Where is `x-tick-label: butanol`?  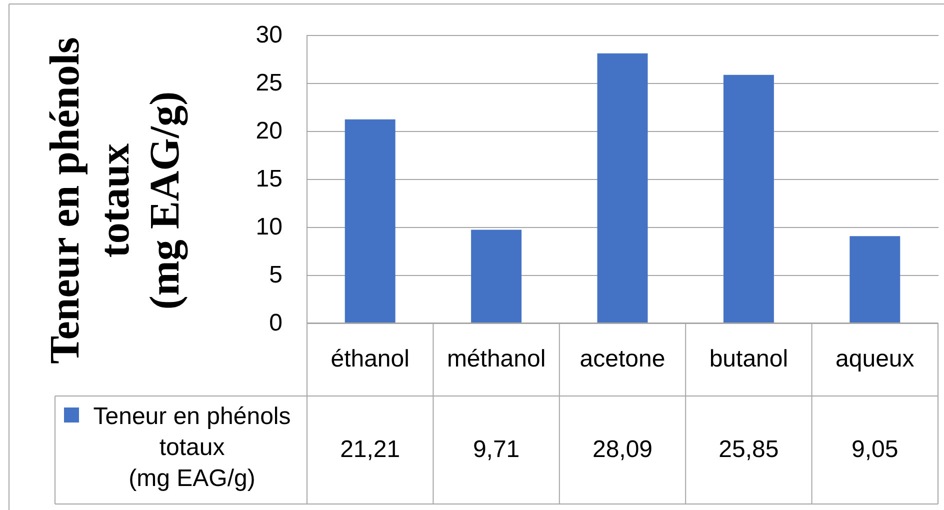 x-tick-label: butanol is located at coordinates (748, 359).